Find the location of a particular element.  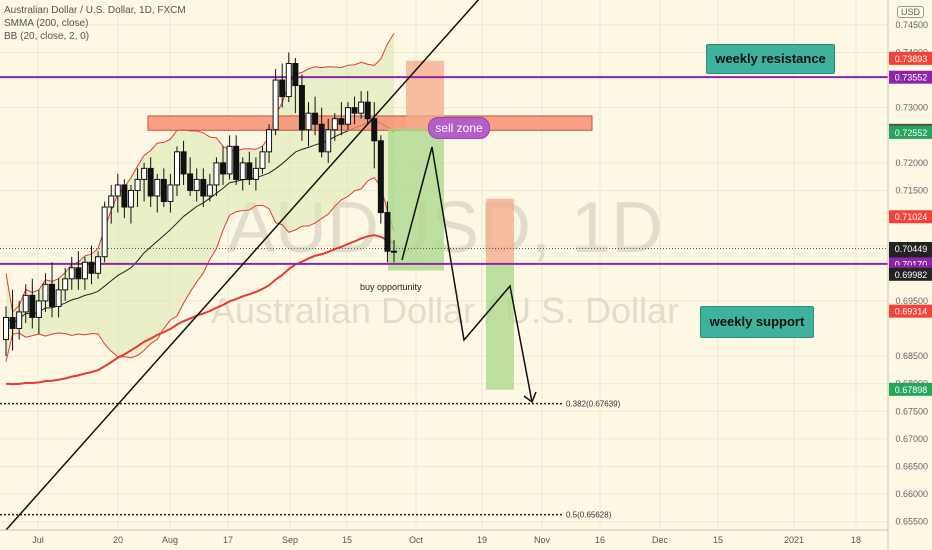

sell-zone-callout: sell zone is located at coordinates (459, 128).